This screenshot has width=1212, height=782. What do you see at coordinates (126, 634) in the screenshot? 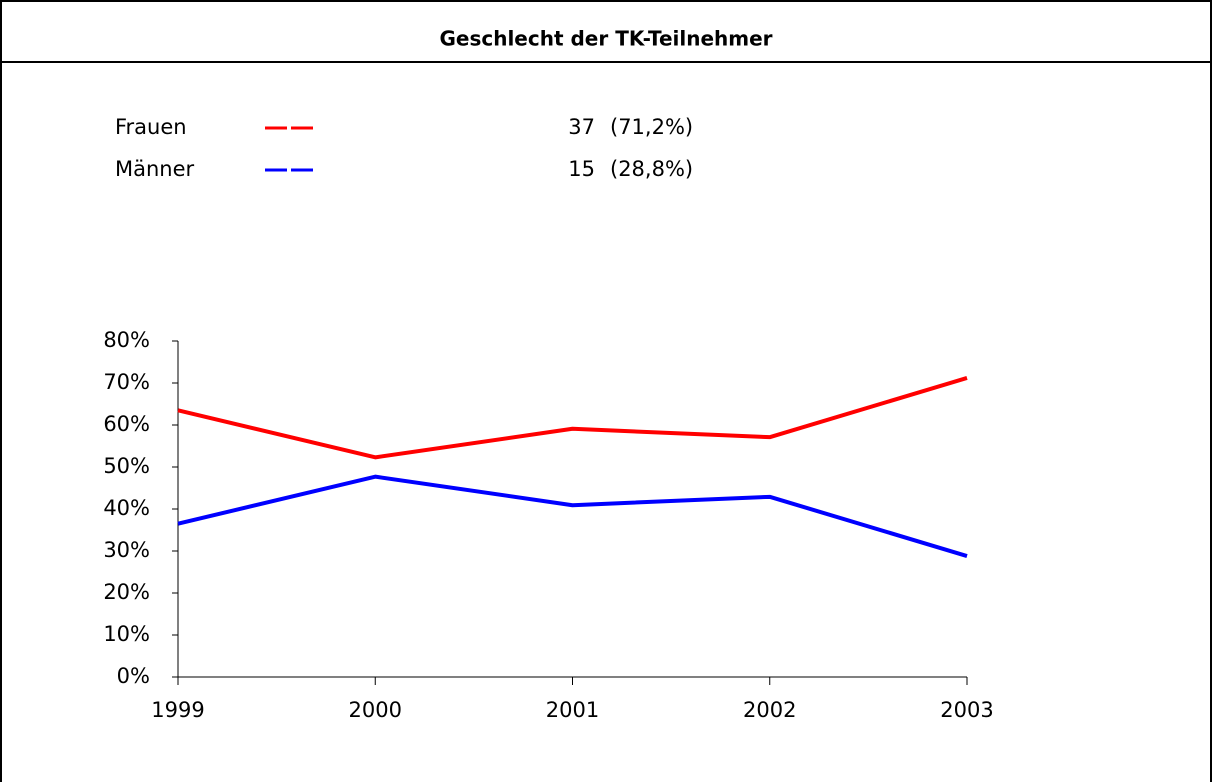
I see `y-tick-label: 10%` at bounding box center [126, 634].